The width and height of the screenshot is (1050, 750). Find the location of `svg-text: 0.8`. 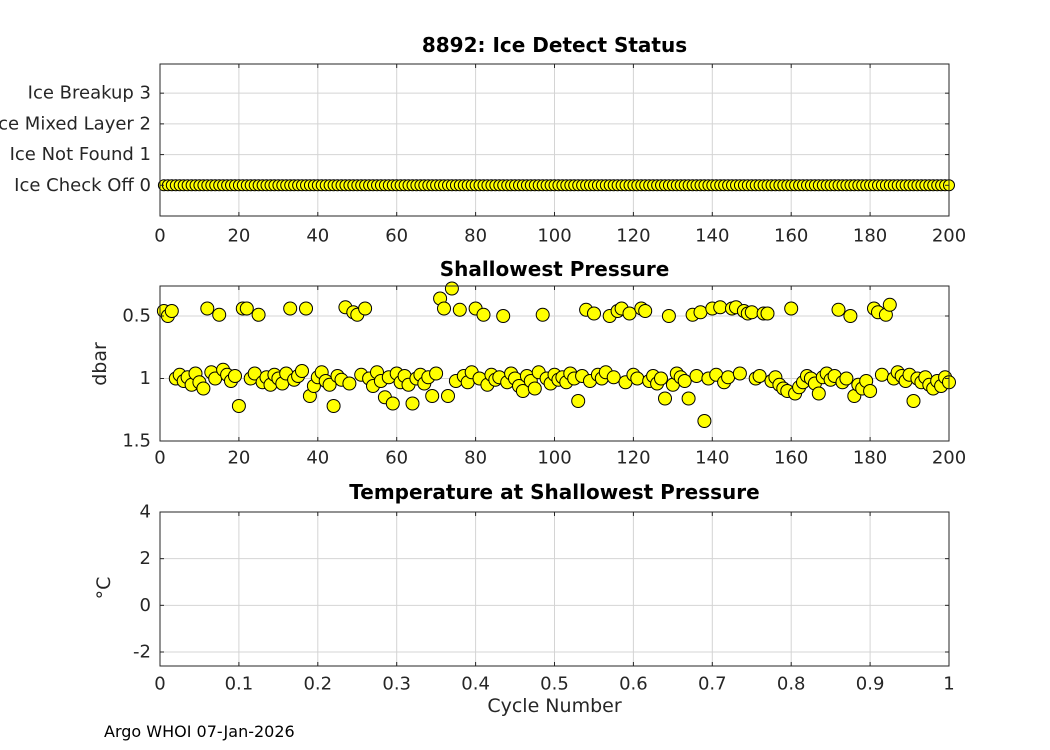

svg-text: 0.8 is located at coordinates (791, 684).